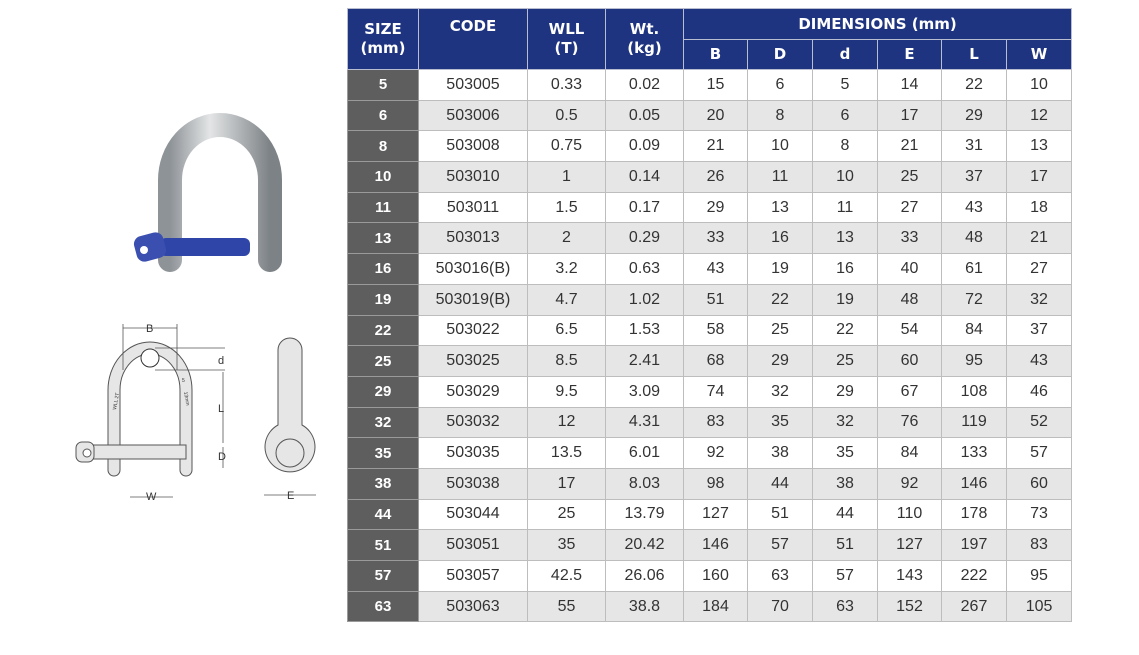  I want to click on cell-wll: 4.7, so click(566, 299).